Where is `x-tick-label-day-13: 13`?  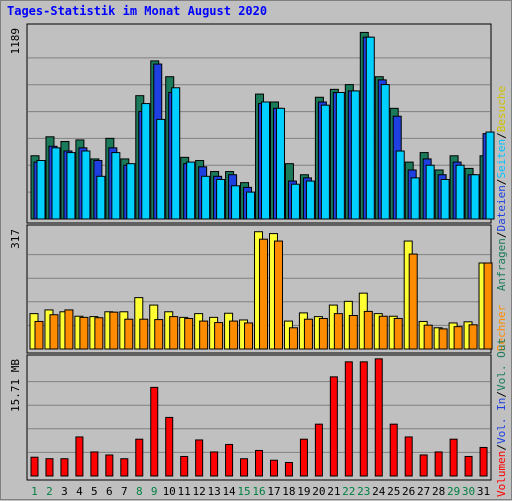
x-tick-label-day-13: 13 is located at coordinates (213, 491).